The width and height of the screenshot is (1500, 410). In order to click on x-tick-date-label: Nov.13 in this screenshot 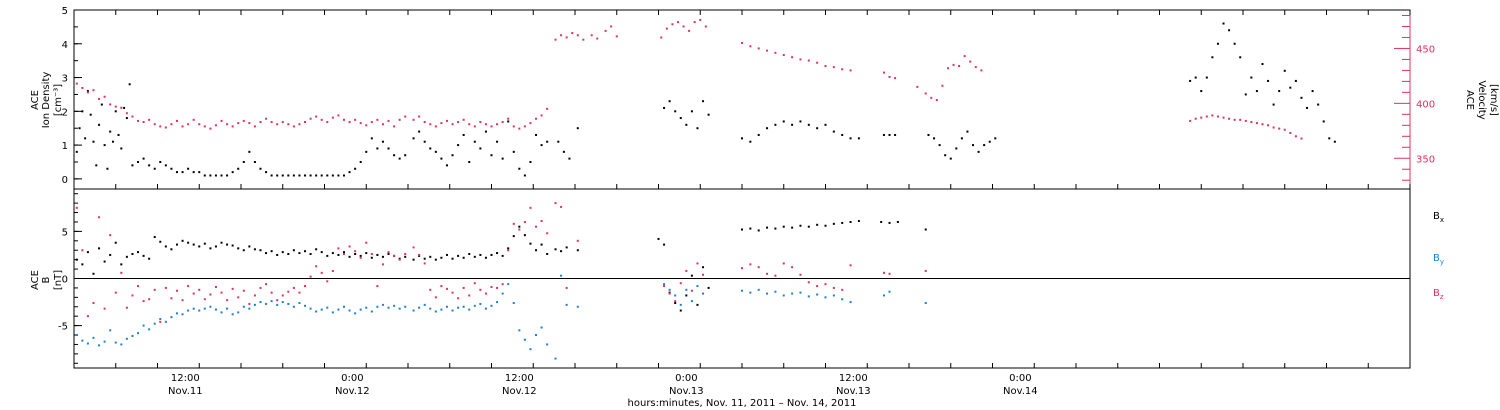, I will do `click(686, 391)`.